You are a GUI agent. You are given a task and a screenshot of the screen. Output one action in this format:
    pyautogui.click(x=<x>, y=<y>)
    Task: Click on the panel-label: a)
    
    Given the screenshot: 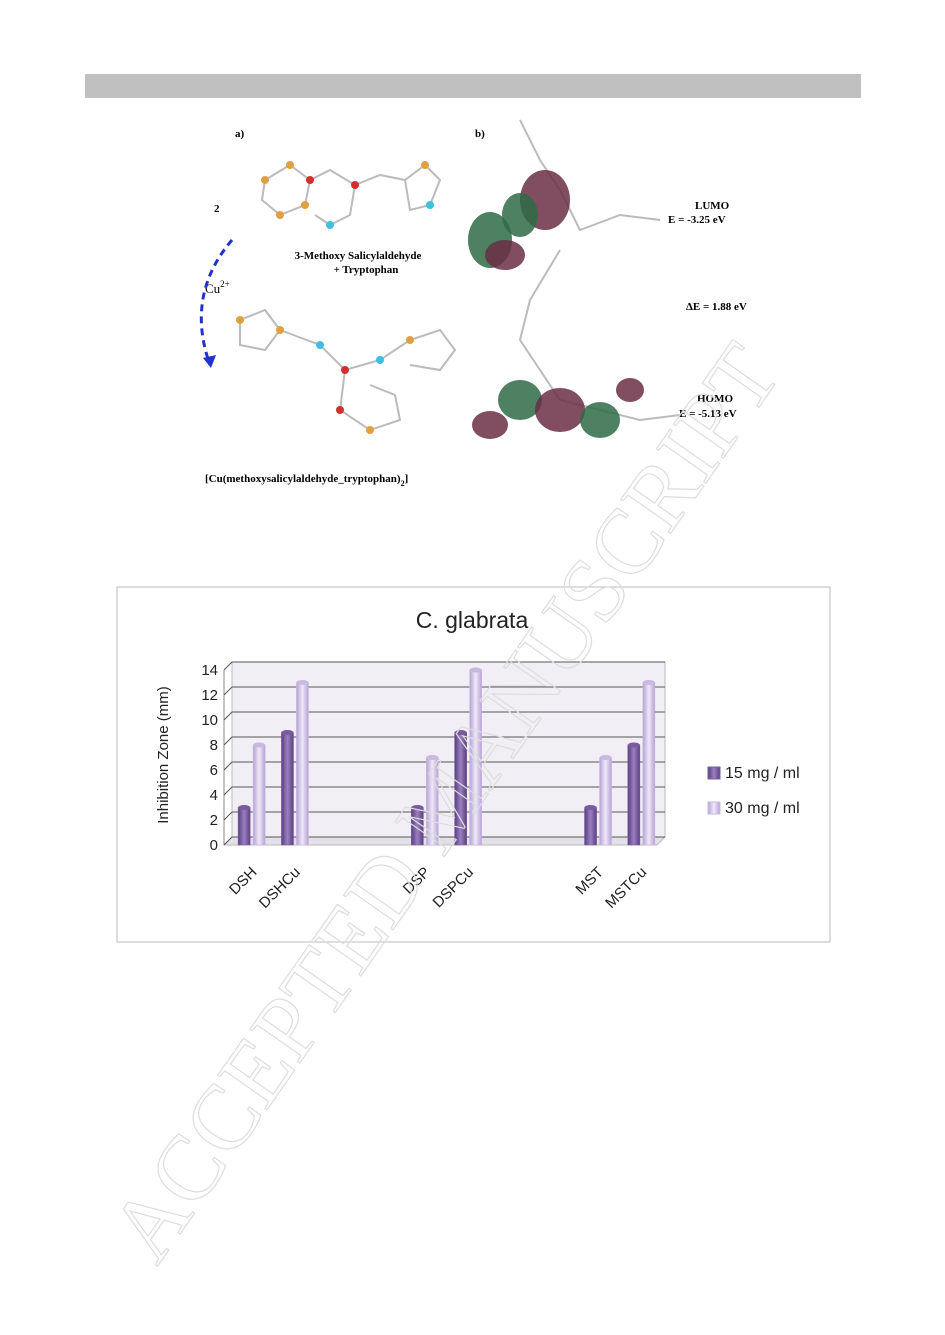 What is the action you would take?
    pyautogui.click(x=240, y=134)
    